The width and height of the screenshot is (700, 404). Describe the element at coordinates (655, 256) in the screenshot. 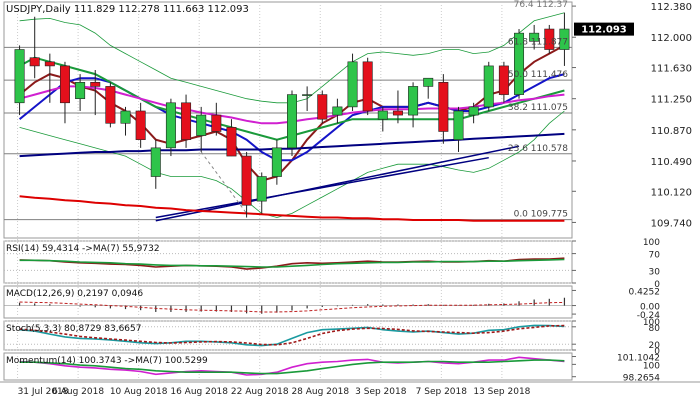

I see `indicator-tick-label: 70` at that location.